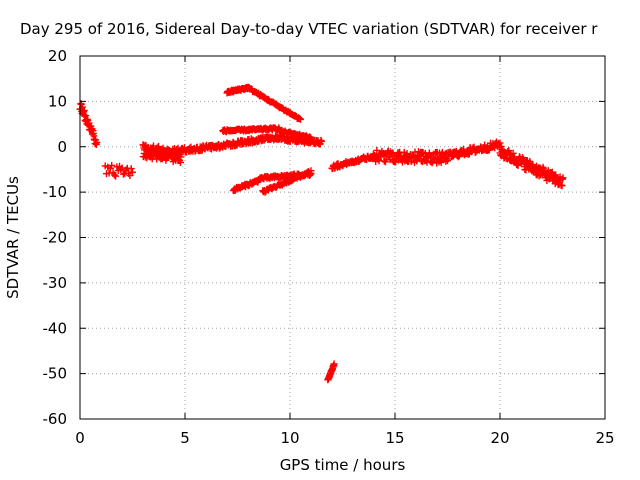 The height and width of the screenshot is (480, 640). I want to click on x-axis-label: GPS time / hours, so click(343, 465).